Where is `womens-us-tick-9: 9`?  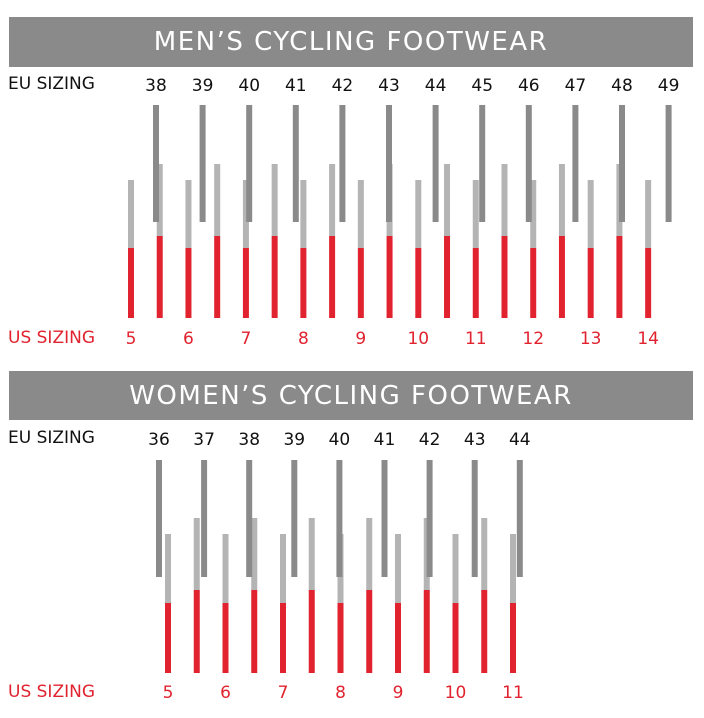 womens-us-tick-9: 9 is located at coordinates (398, 693).